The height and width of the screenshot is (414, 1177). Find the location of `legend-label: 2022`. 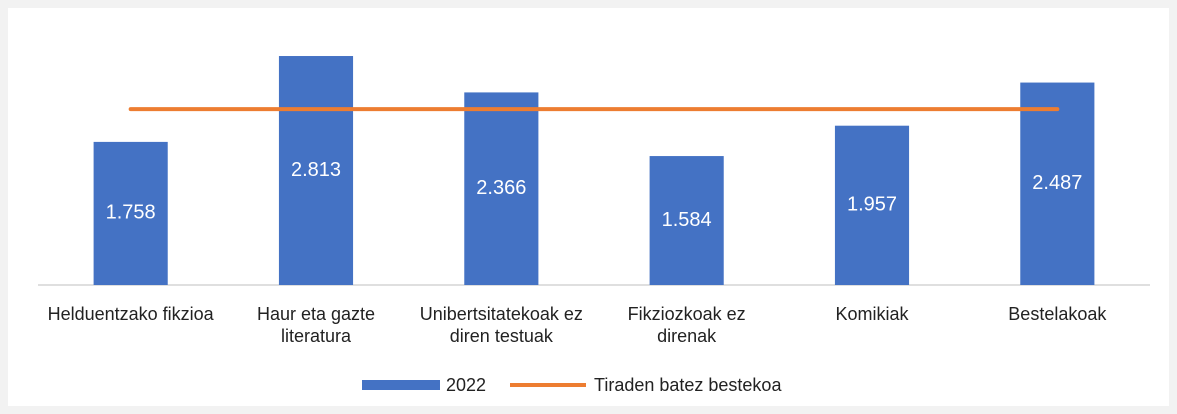

legend-label: 2022 is located at coordinates (466, 385).